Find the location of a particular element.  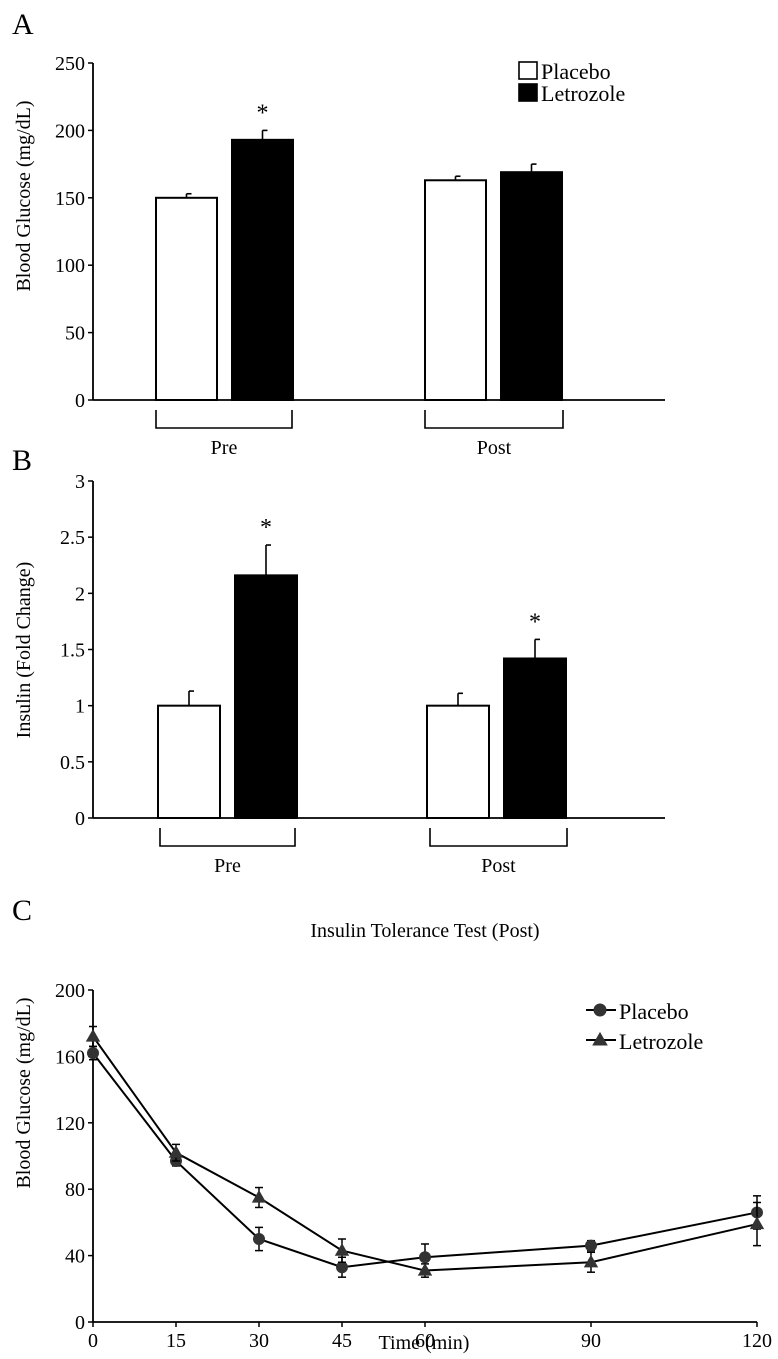

panel-c-ylabel: Blood Glucose (mg/dL) is located at coordinates (24, 1092).